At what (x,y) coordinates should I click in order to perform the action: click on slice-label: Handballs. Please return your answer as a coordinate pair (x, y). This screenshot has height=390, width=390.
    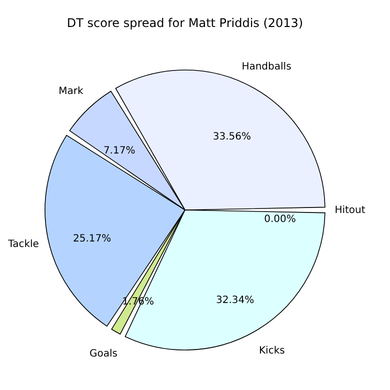
    Looking at the image, I should click on (267, 67).